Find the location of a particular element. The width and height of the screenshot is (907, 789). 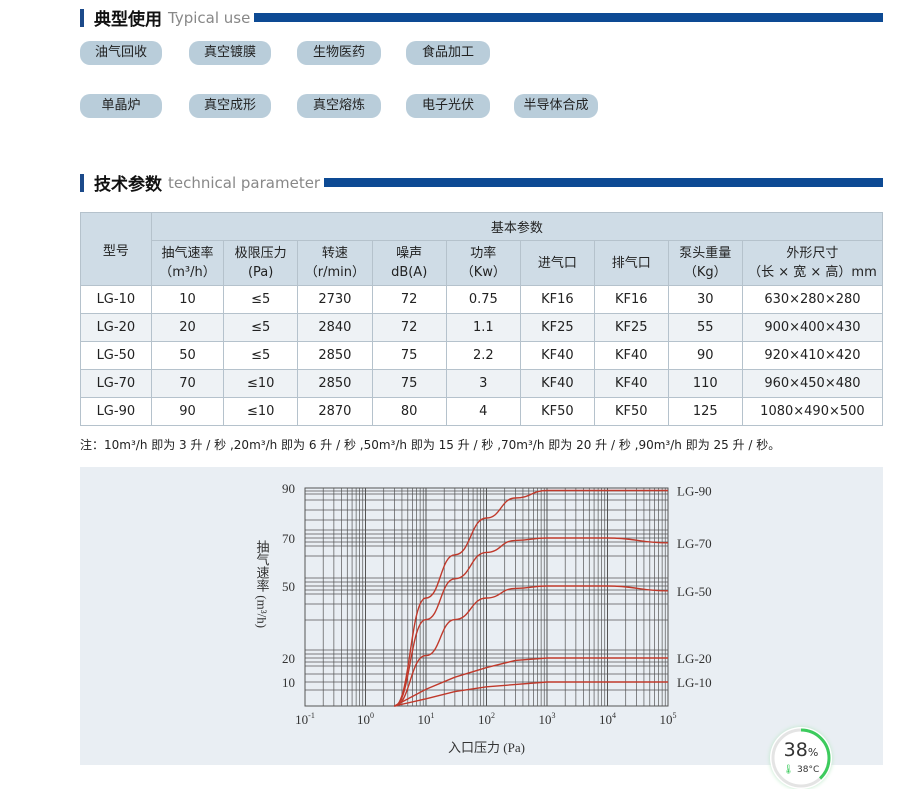

y-tick-label: 90 is located at coordinates (288, 488).